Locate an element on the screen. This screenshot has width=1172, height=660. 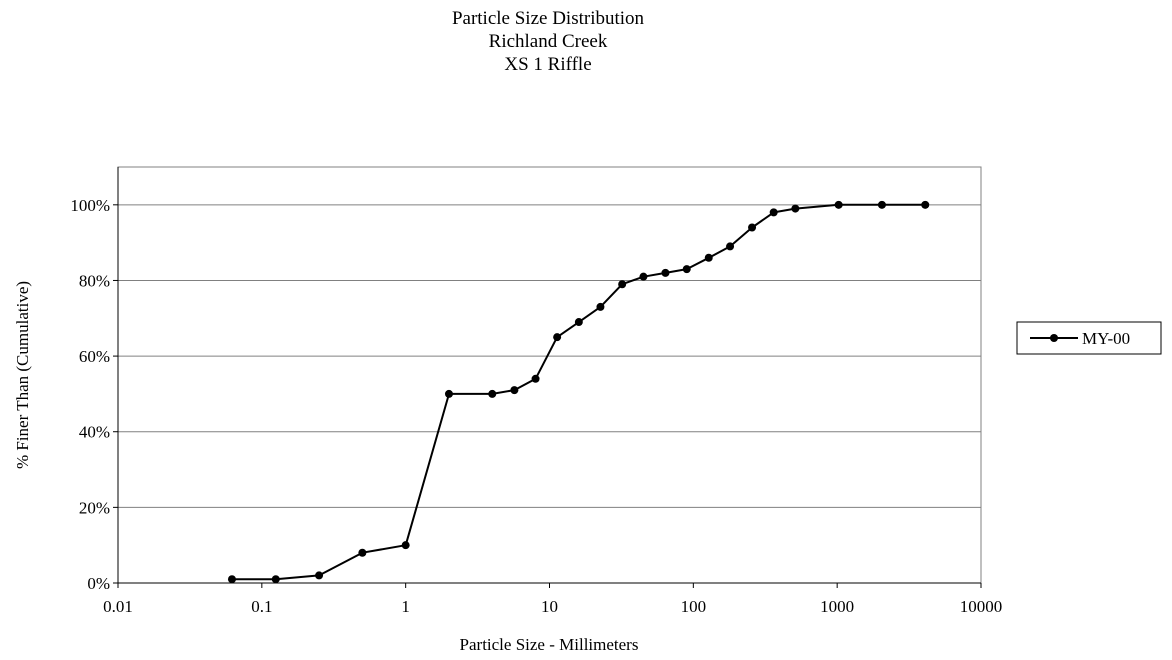
y-tick-label: 0% is located at coordinates (98, 583).